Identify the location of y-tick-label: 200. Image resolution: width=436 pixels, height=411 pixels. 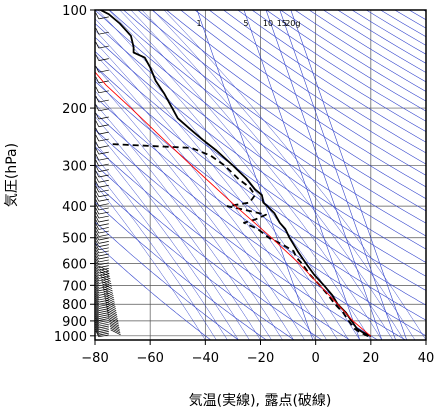
(74, 109).